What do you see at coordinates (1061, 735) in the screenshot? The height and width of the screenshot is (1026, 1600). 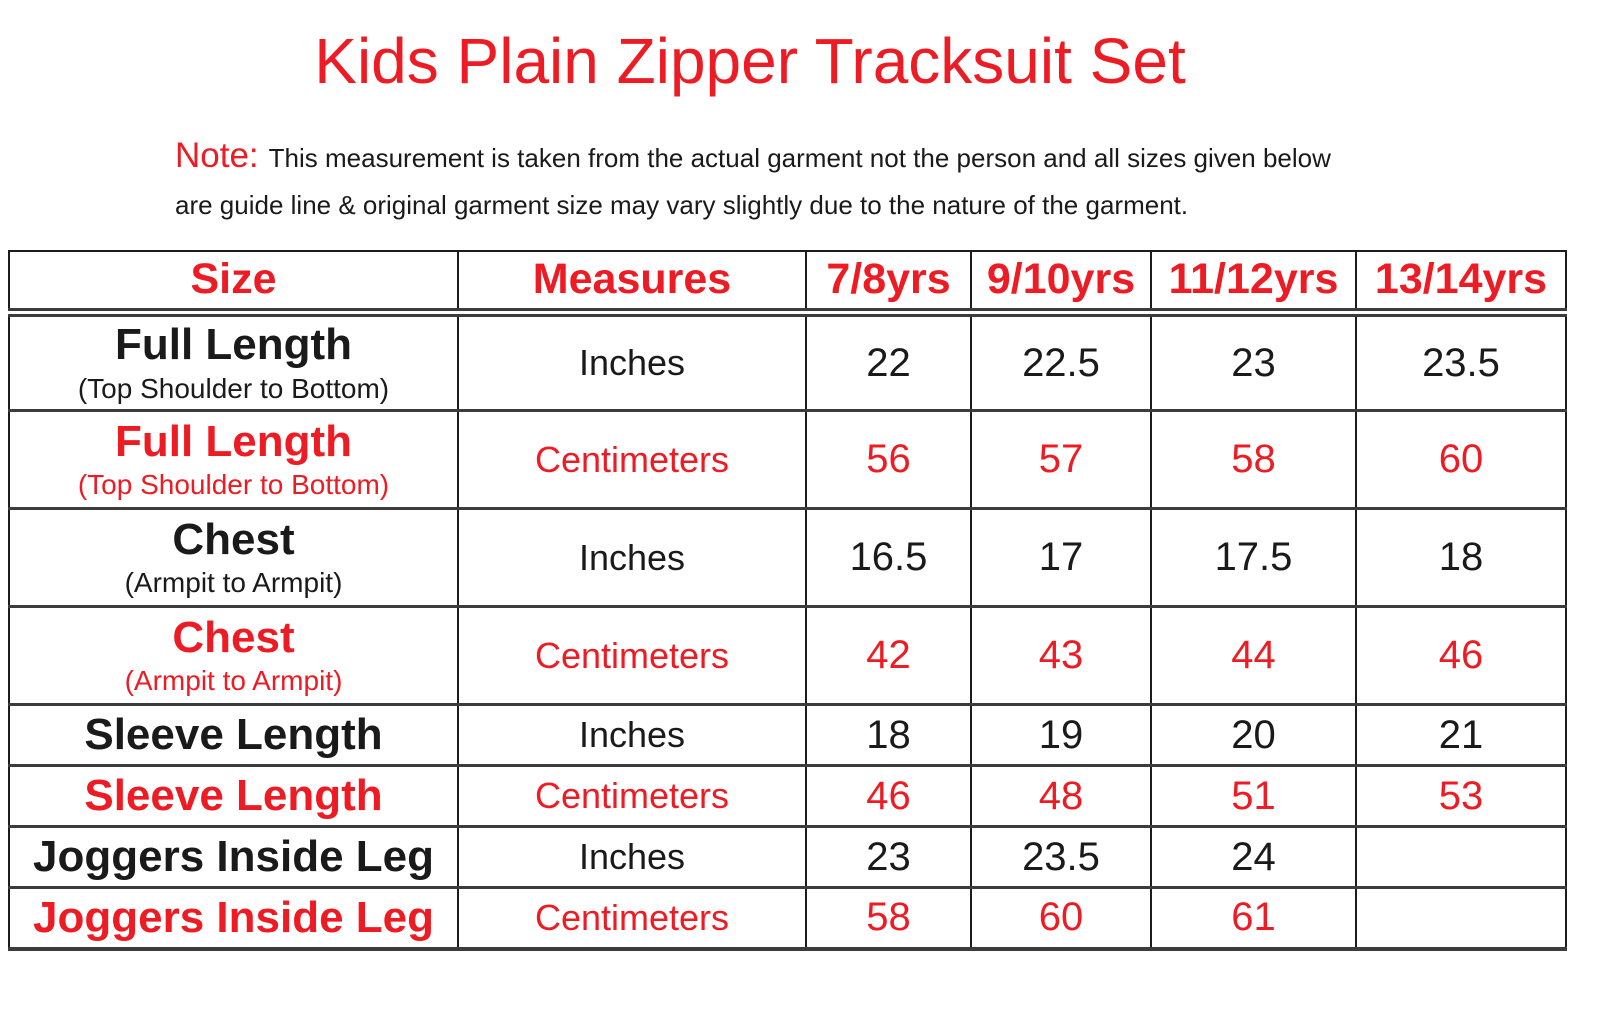 I see `value-cell: 19` at bounding box center [1061, 735].